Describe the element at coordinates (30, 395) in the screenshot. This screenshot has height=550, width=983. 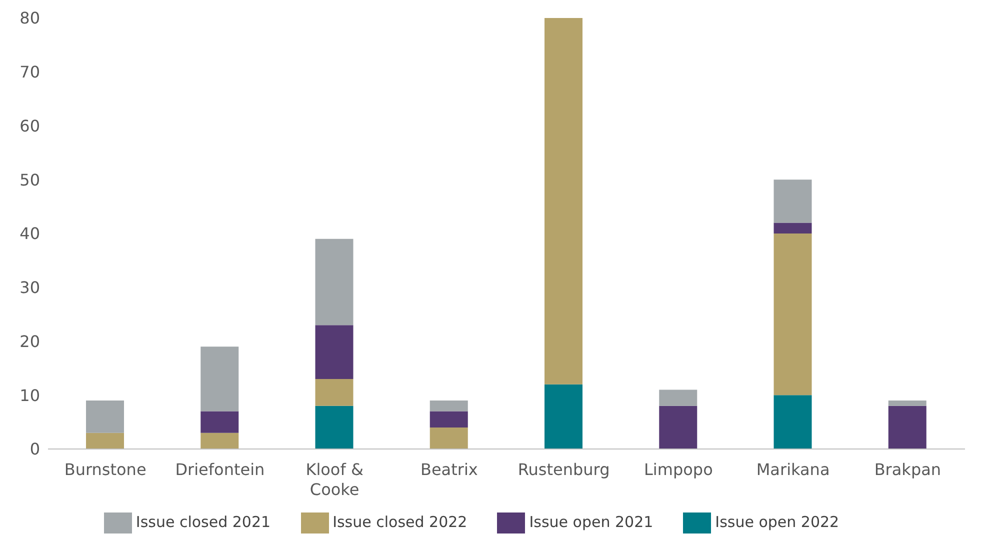
I see `y-tick-label: 10` at that location.